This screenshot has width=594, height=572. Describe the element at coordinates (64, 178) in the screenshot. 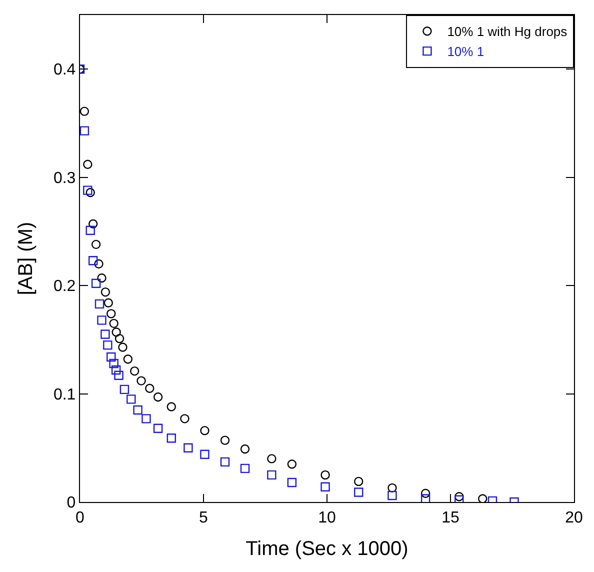

I see `y-tick-label: 0.3` at that location.